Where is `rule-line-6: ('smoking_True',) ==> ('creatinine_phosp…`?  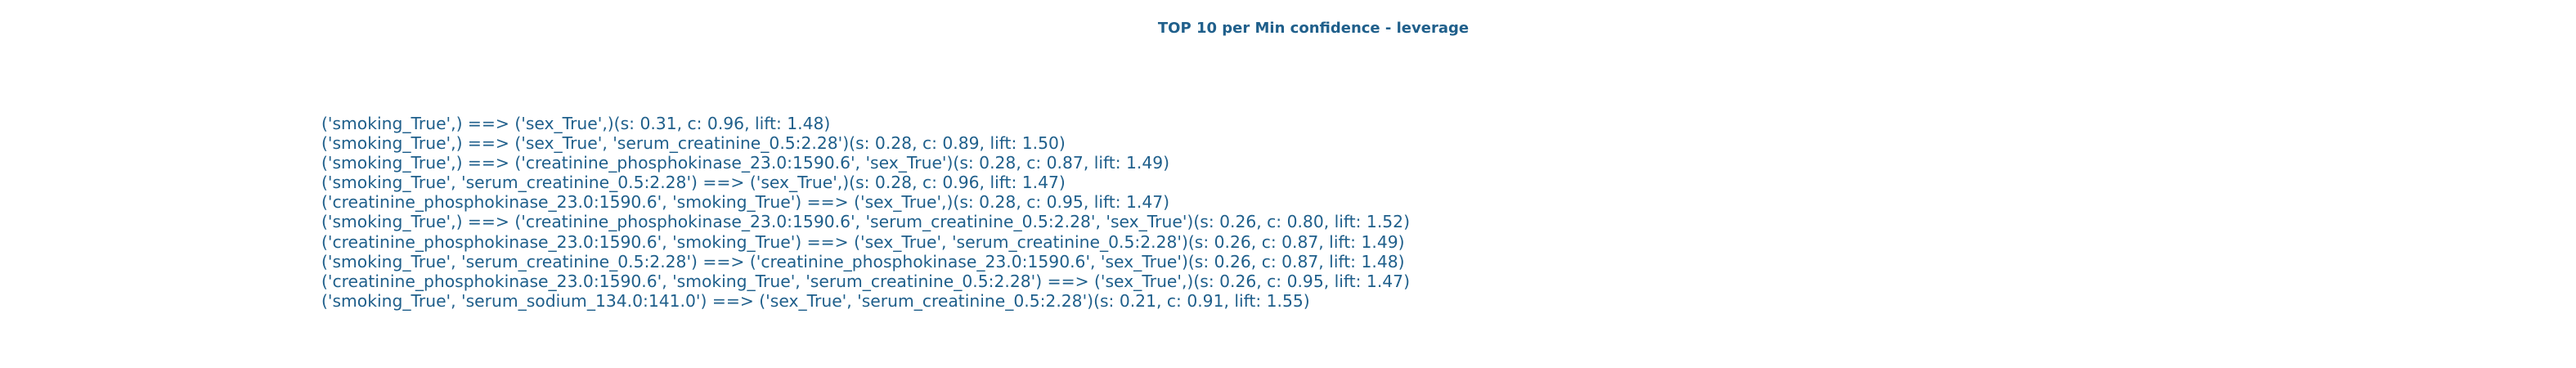
rule-line-6: ('smoking_True',) ==> ('creatinine_phosp… is located at coordinates (865, 222).